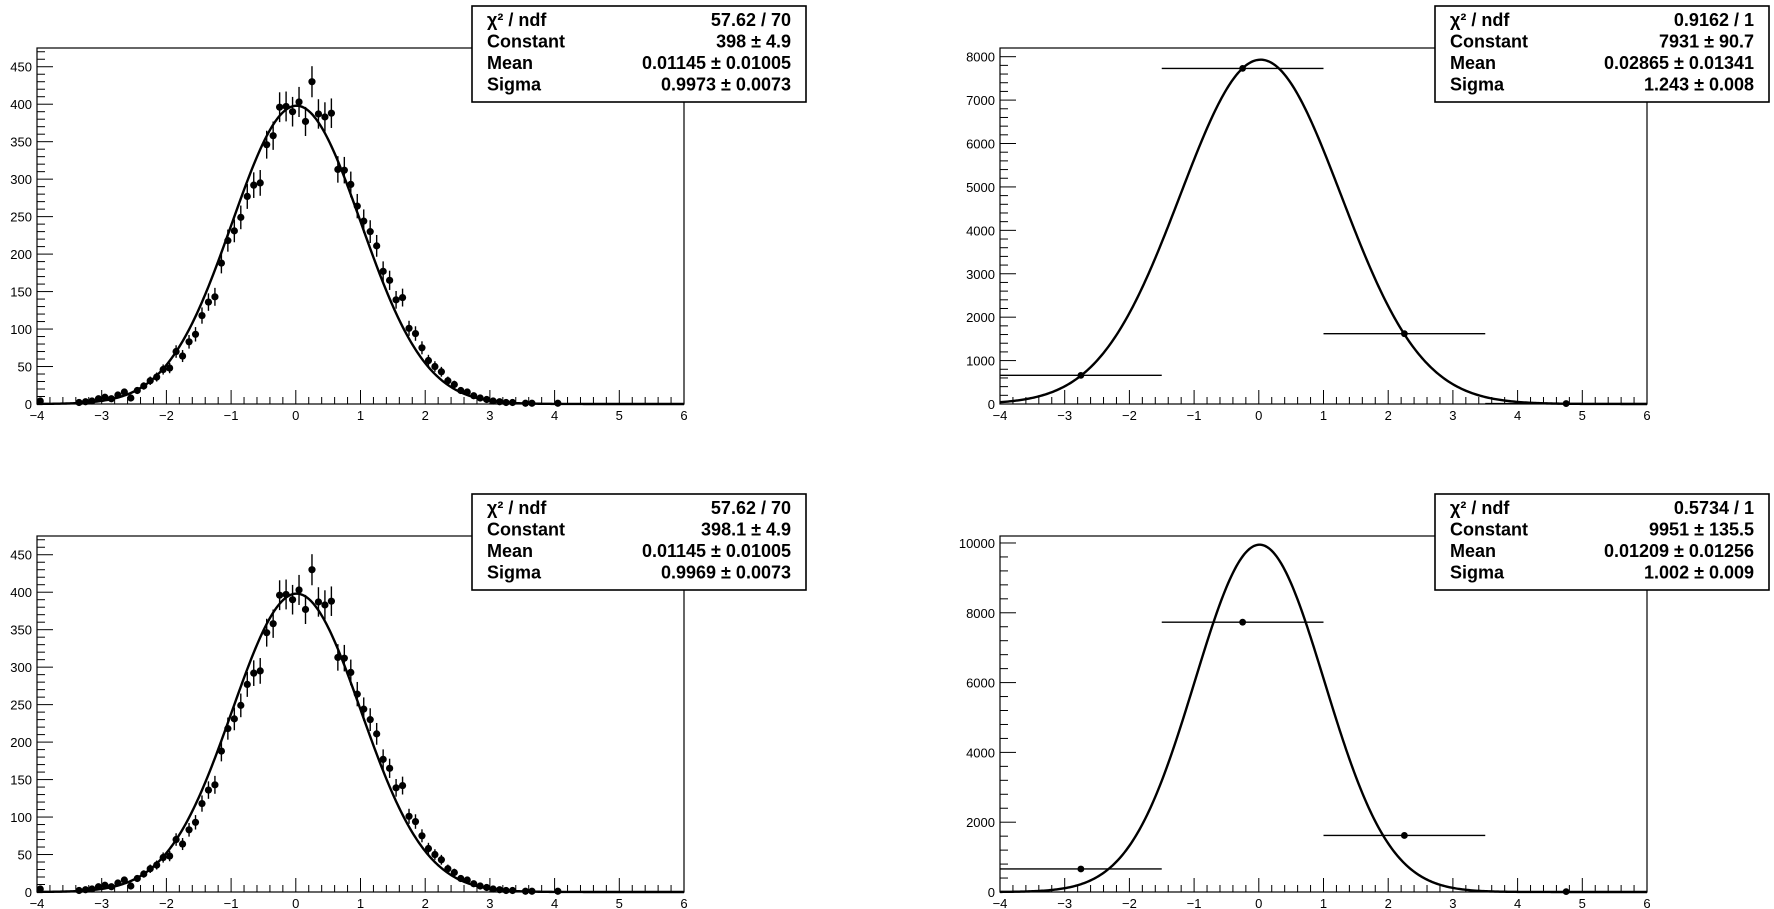 The image size is (1774, 909). I want to click on stat-label: Sigma, so click(514, 85).